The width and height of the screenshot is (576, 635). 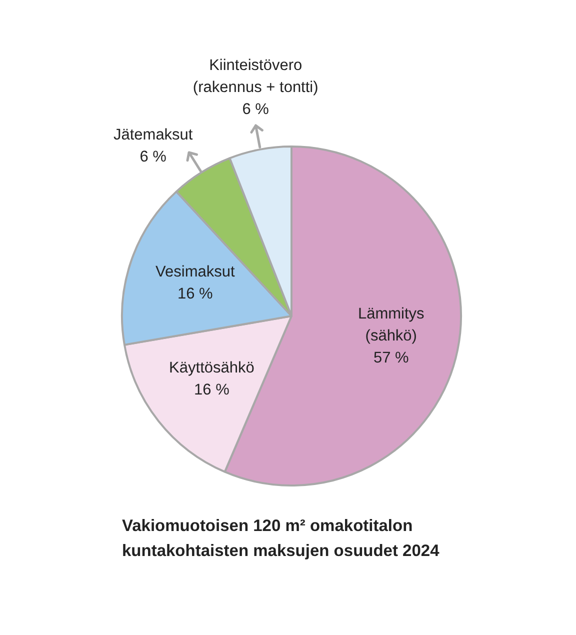 What do you see at coordinates (391, 325) in the screenshot?
I see `slice-label: Lämmitys (sähkö)` at bounding box center [391, 325].